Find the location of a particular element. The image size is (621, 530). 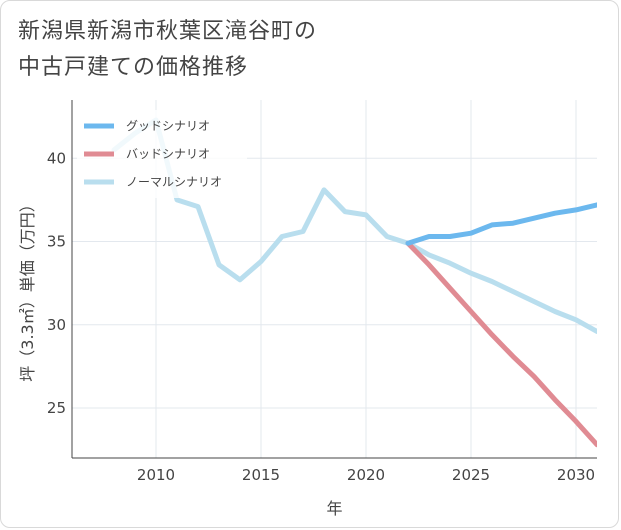

chart-title: 新潟県新潟市秋葉区滝谷町の 中古戸建ての価格推移 is located at coordinates (228, 50).